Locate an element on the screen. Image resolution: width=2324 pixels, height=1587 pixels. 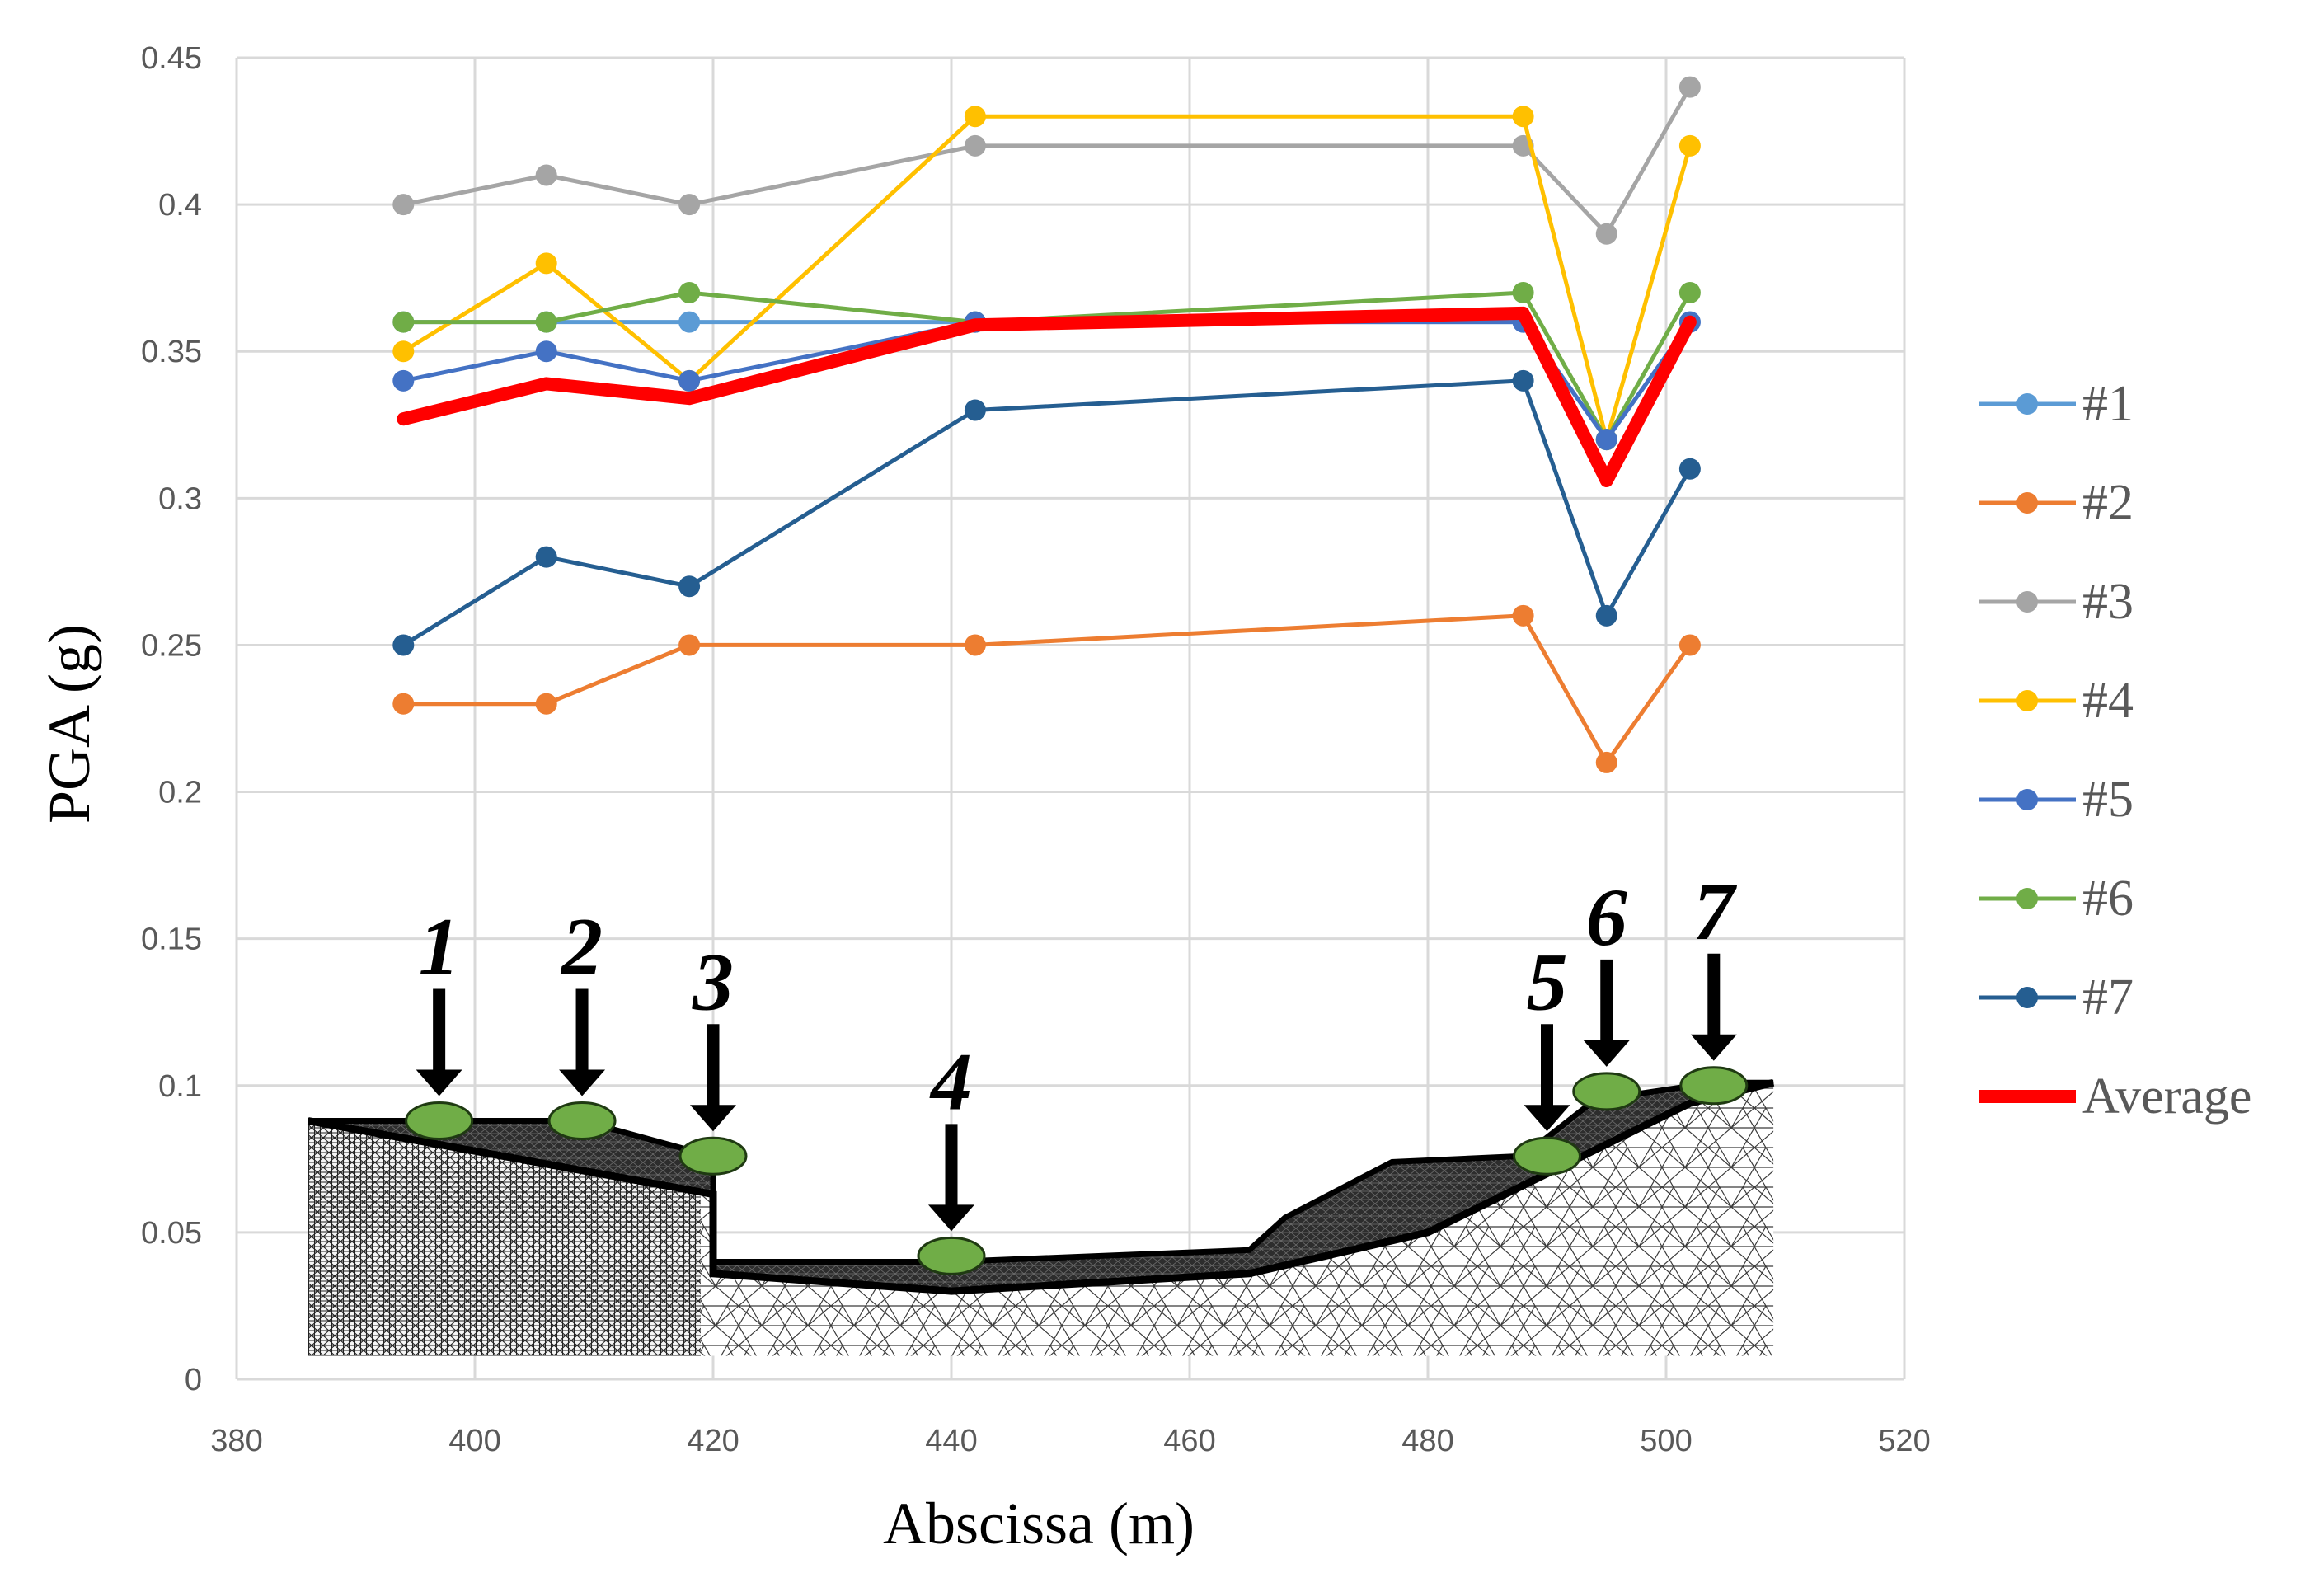
y-tick-label: 0.2 is located at coordinates (180, 793).